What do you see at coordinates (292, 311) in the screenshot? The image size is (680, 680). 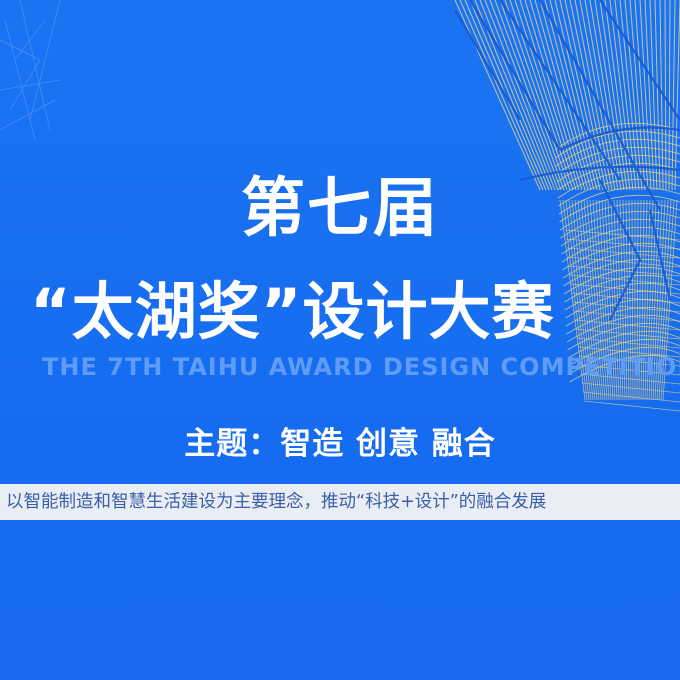 I see `title-line-2: “太湖奖”设计大赛` at bounding box center [292, 311].